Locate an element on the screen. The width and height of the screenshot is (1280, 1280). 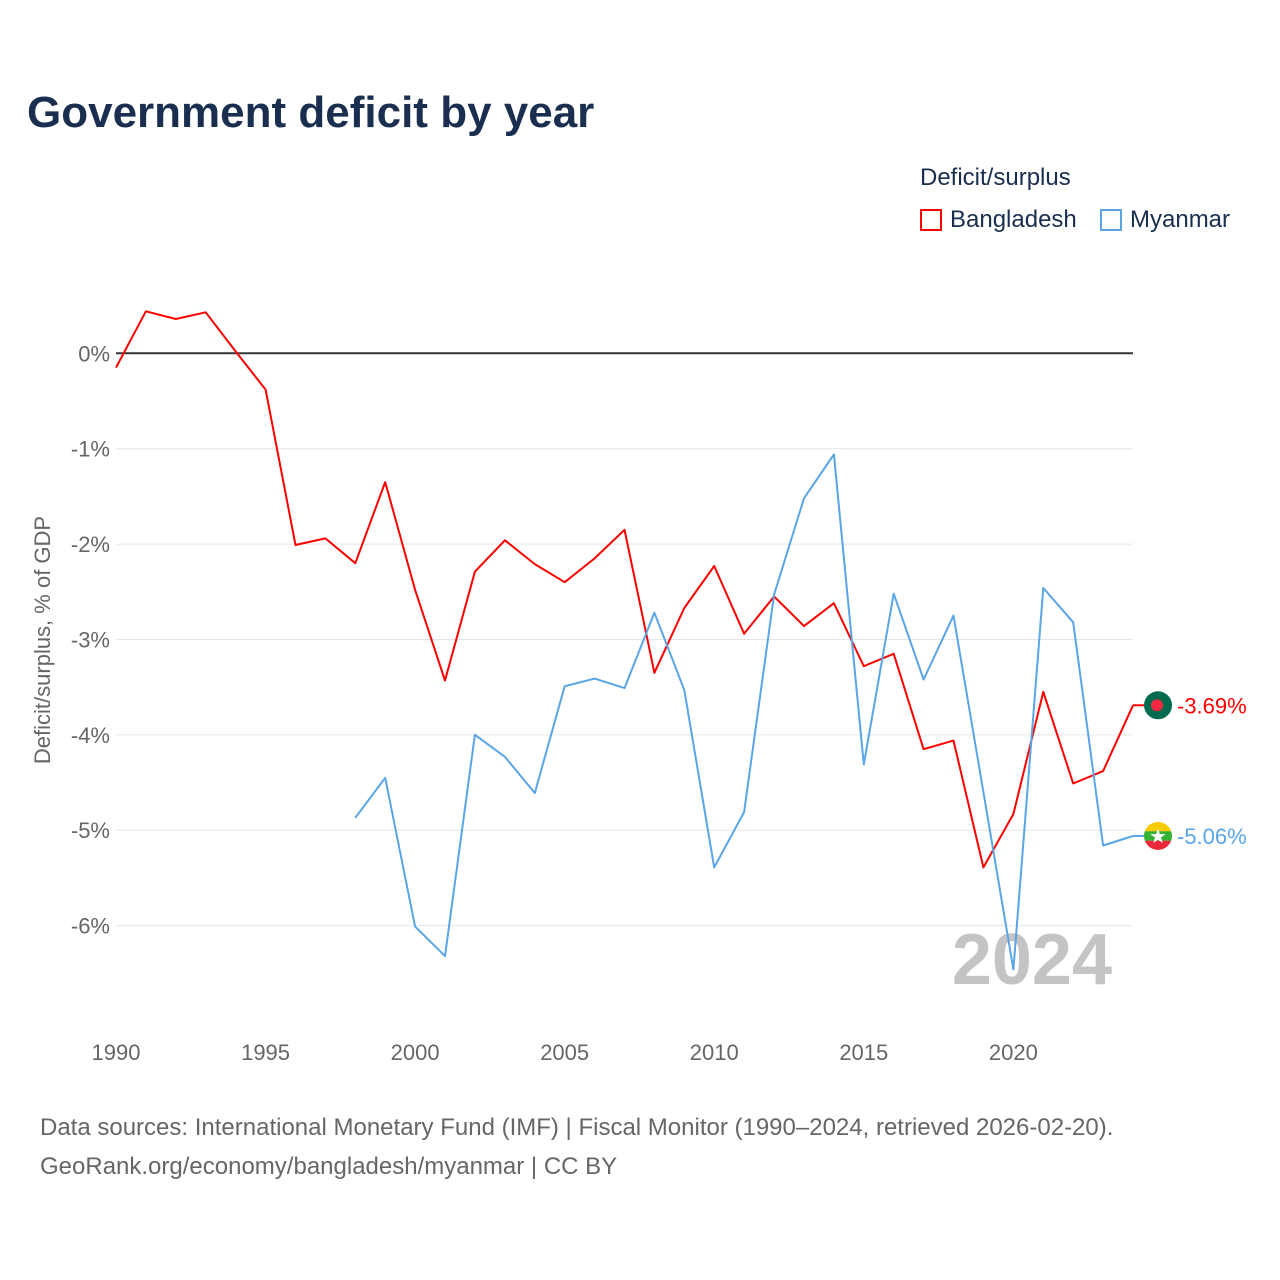
year-watermark: 2024 is located at coordinates (1032, 960).